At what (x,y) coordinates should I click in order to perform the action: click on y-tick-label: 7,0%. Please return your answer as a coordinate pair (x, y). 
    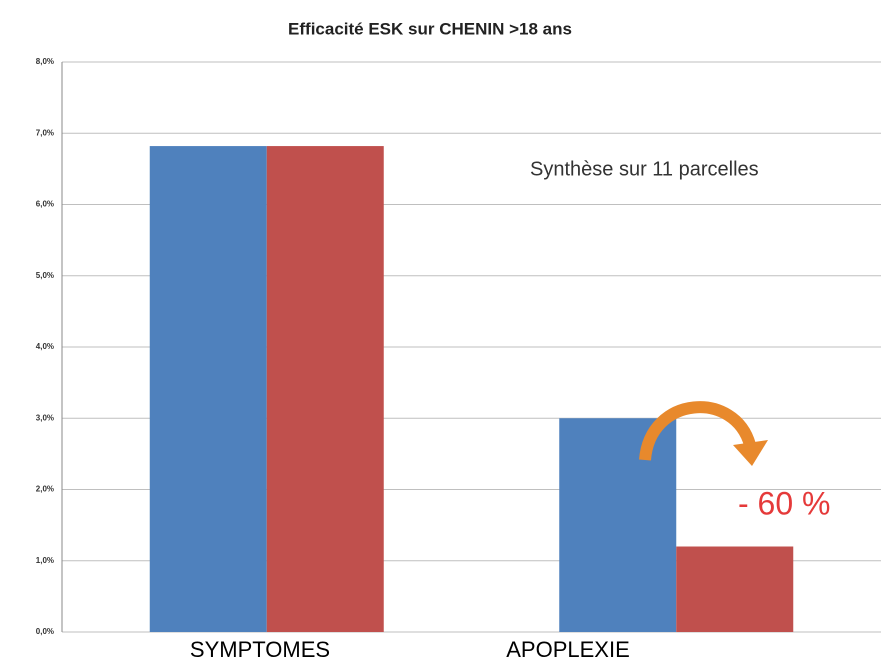
    Looking at the image, I should click on (45, 132).